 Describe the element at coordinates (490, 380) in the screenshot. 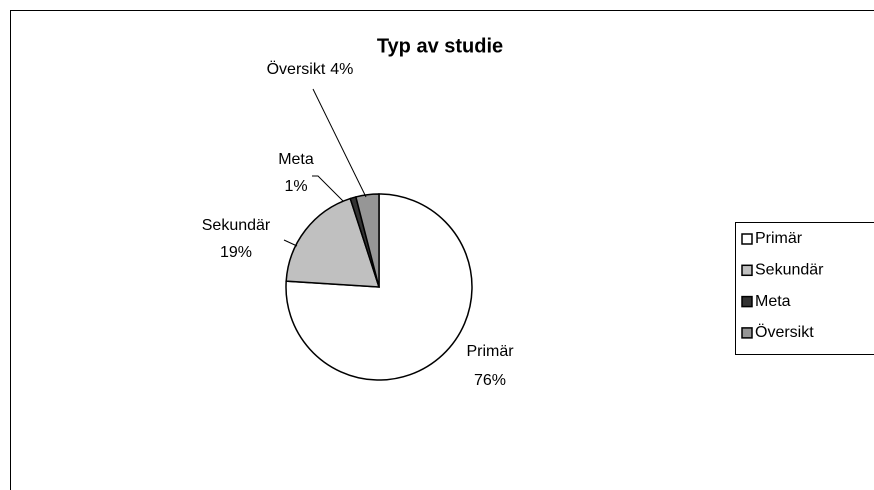

I see `data-label-value: 76%` at that location.